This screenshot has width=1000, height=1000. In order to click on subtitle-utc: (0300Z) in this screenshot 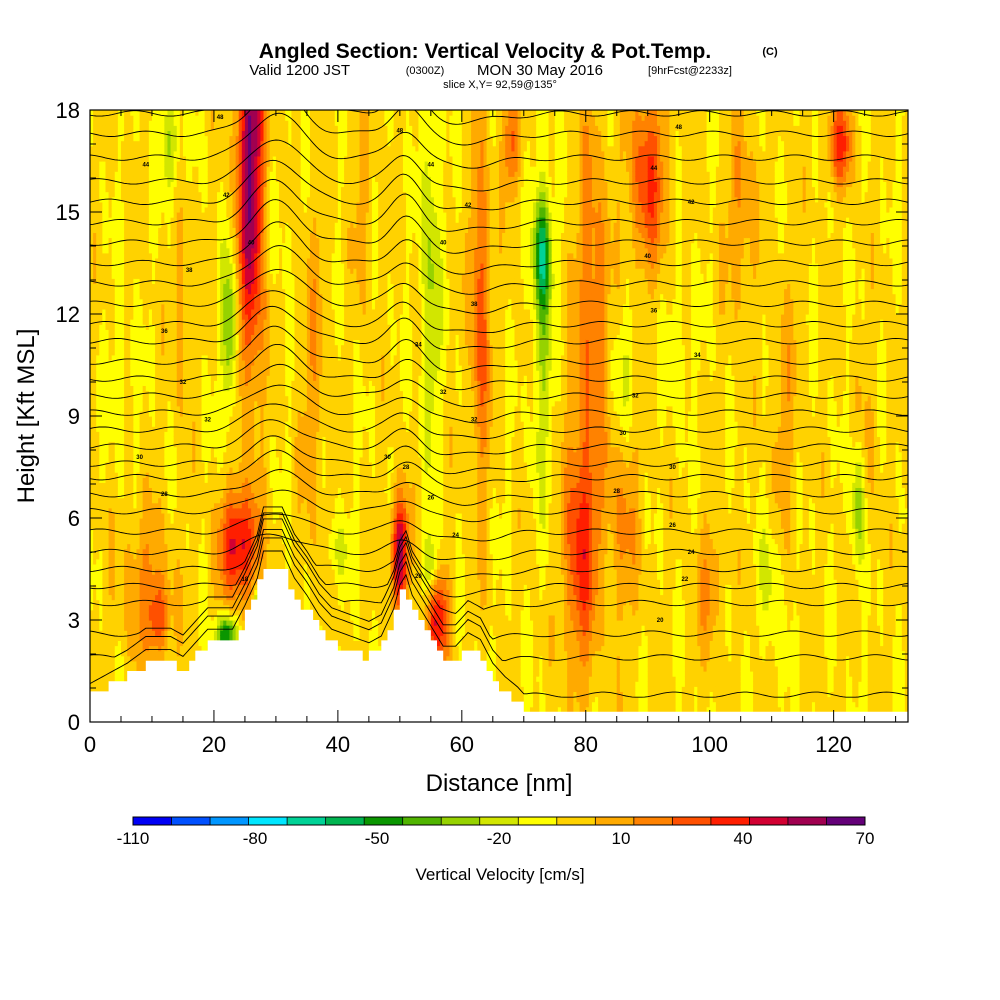, I will do `click(425, 71)`.